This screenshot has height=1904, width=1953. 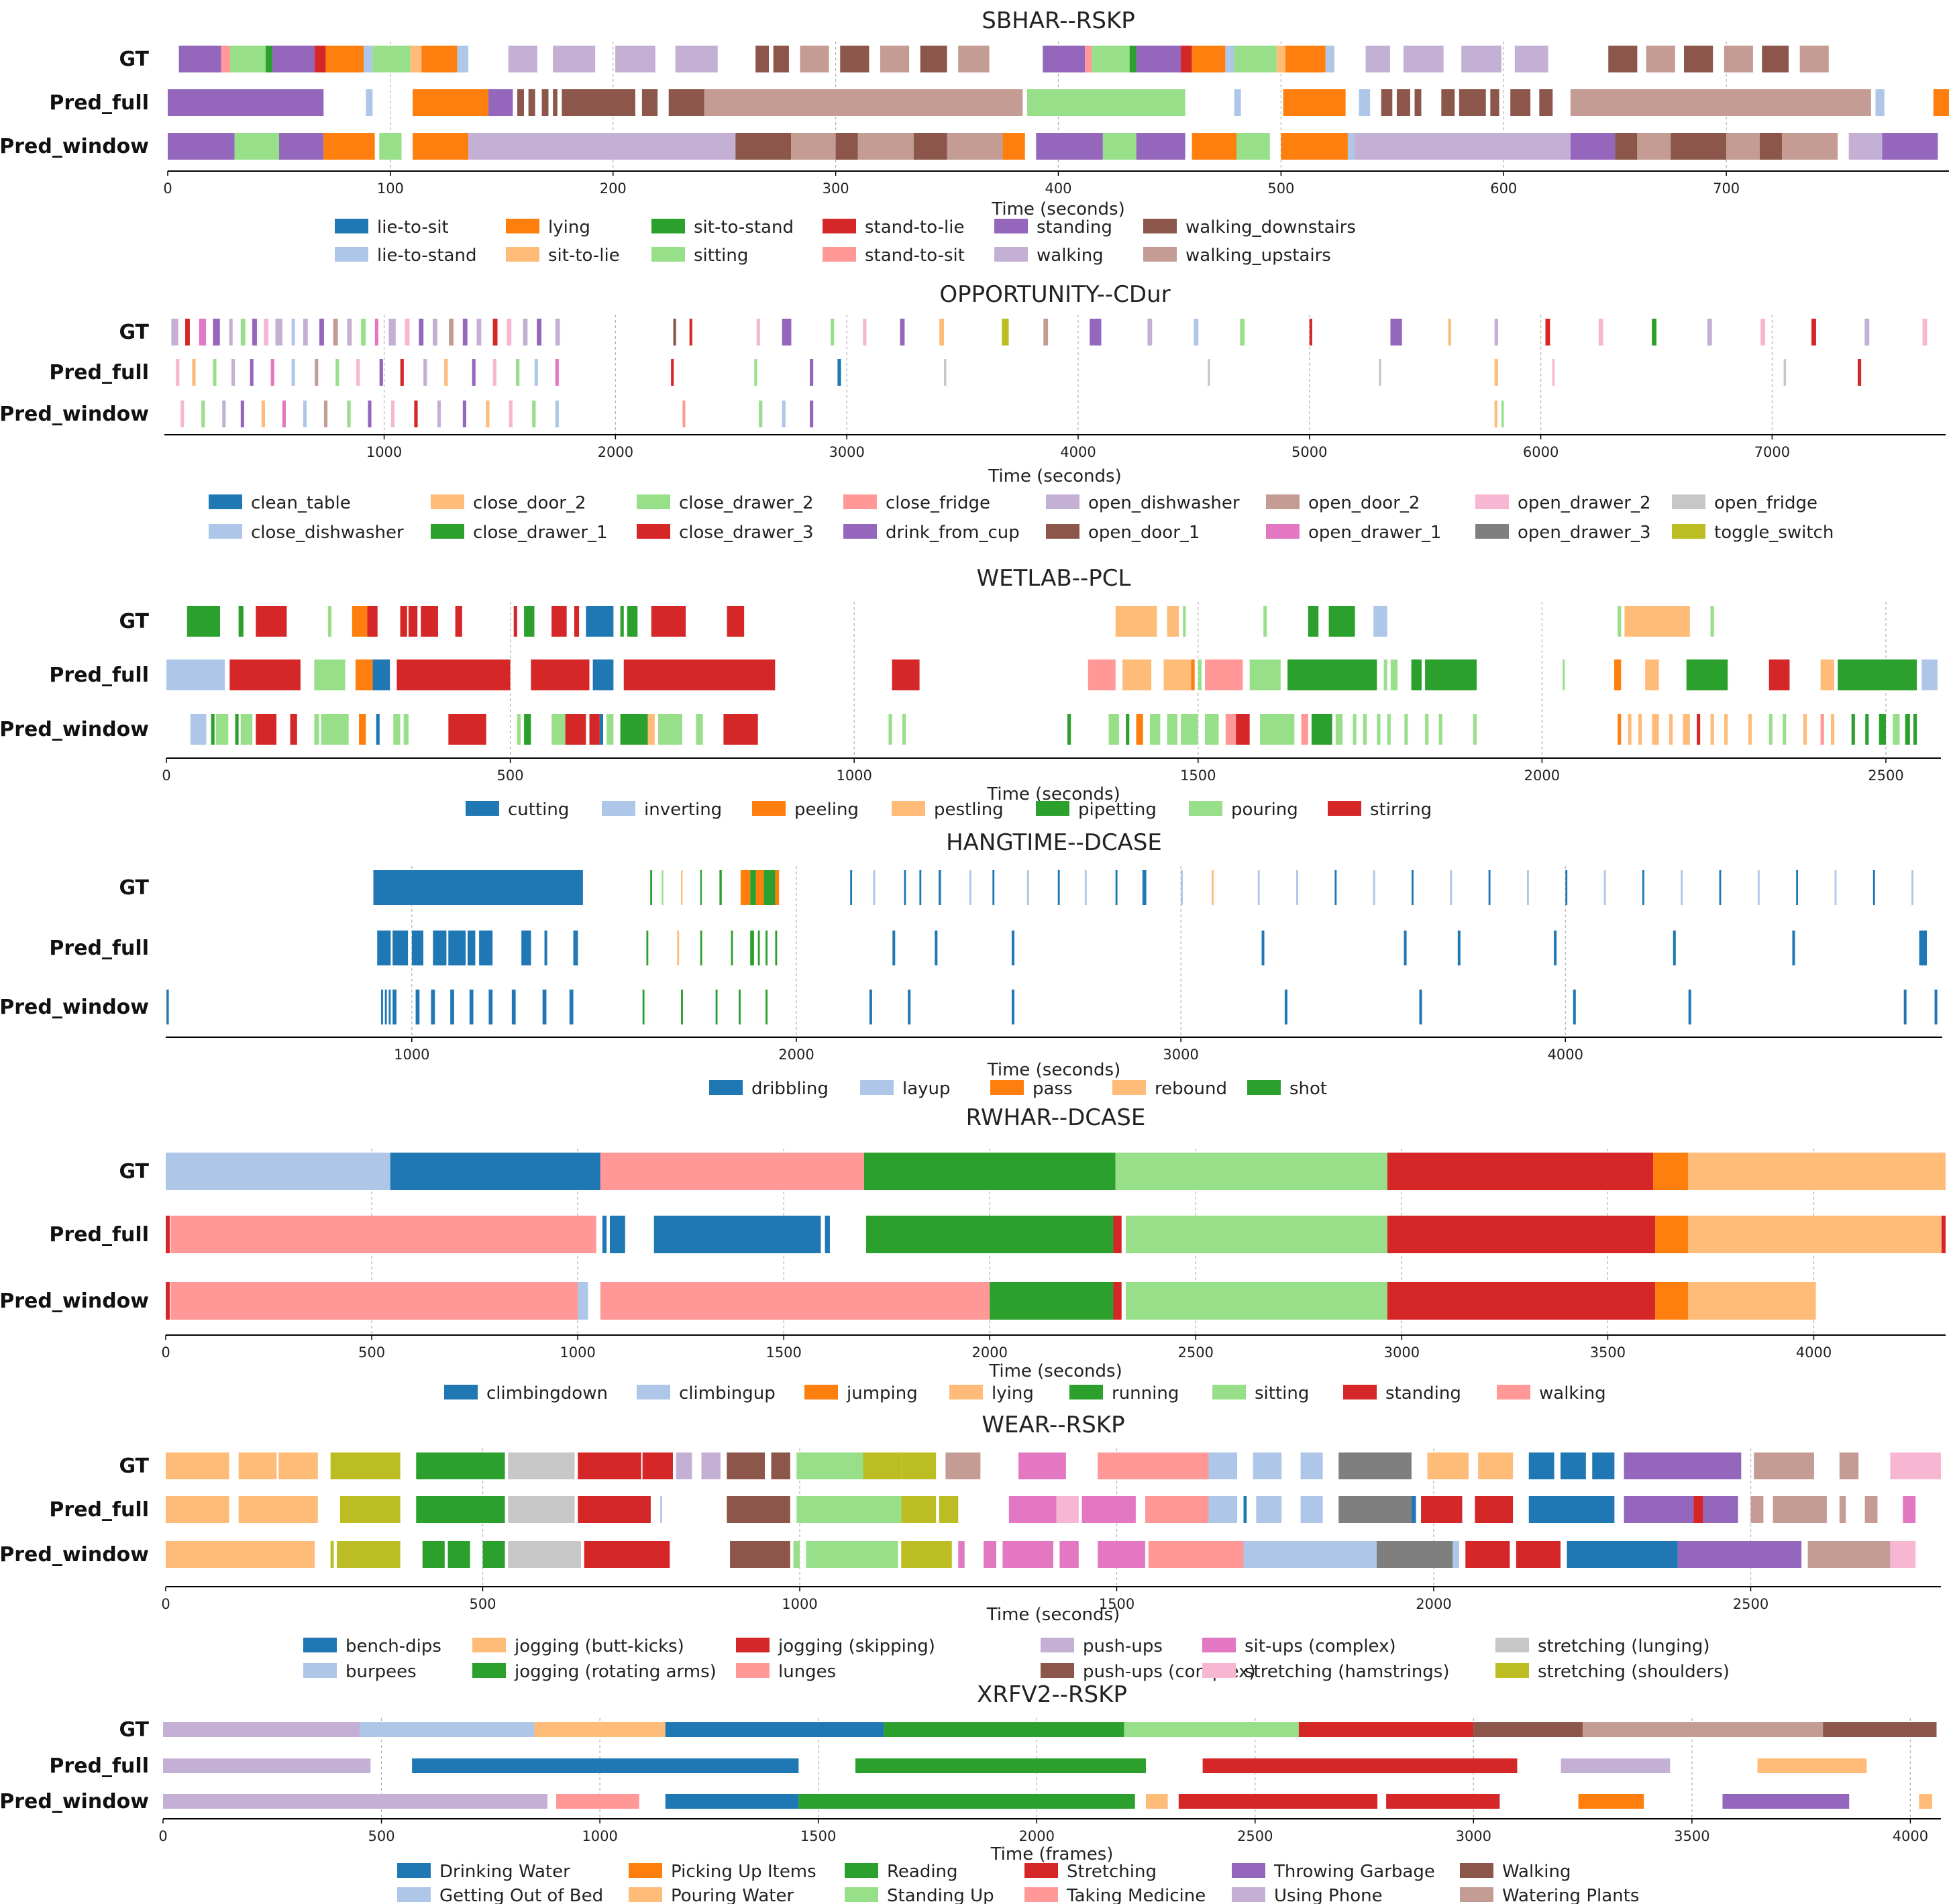 I want to click on legend-label: open_drawer_3, so click(x=1584, y=533).